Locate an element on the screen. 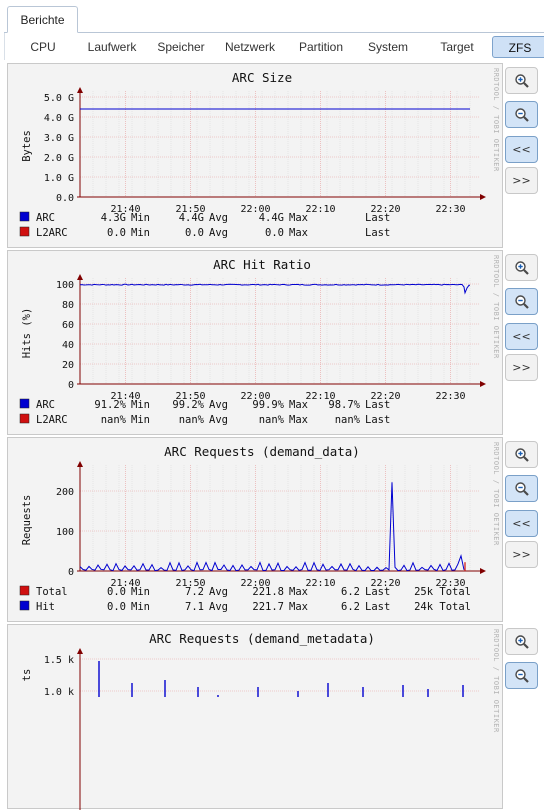 The image size is (544, 810). subtab-cpu: CPU is located at coordinates (43, 47).